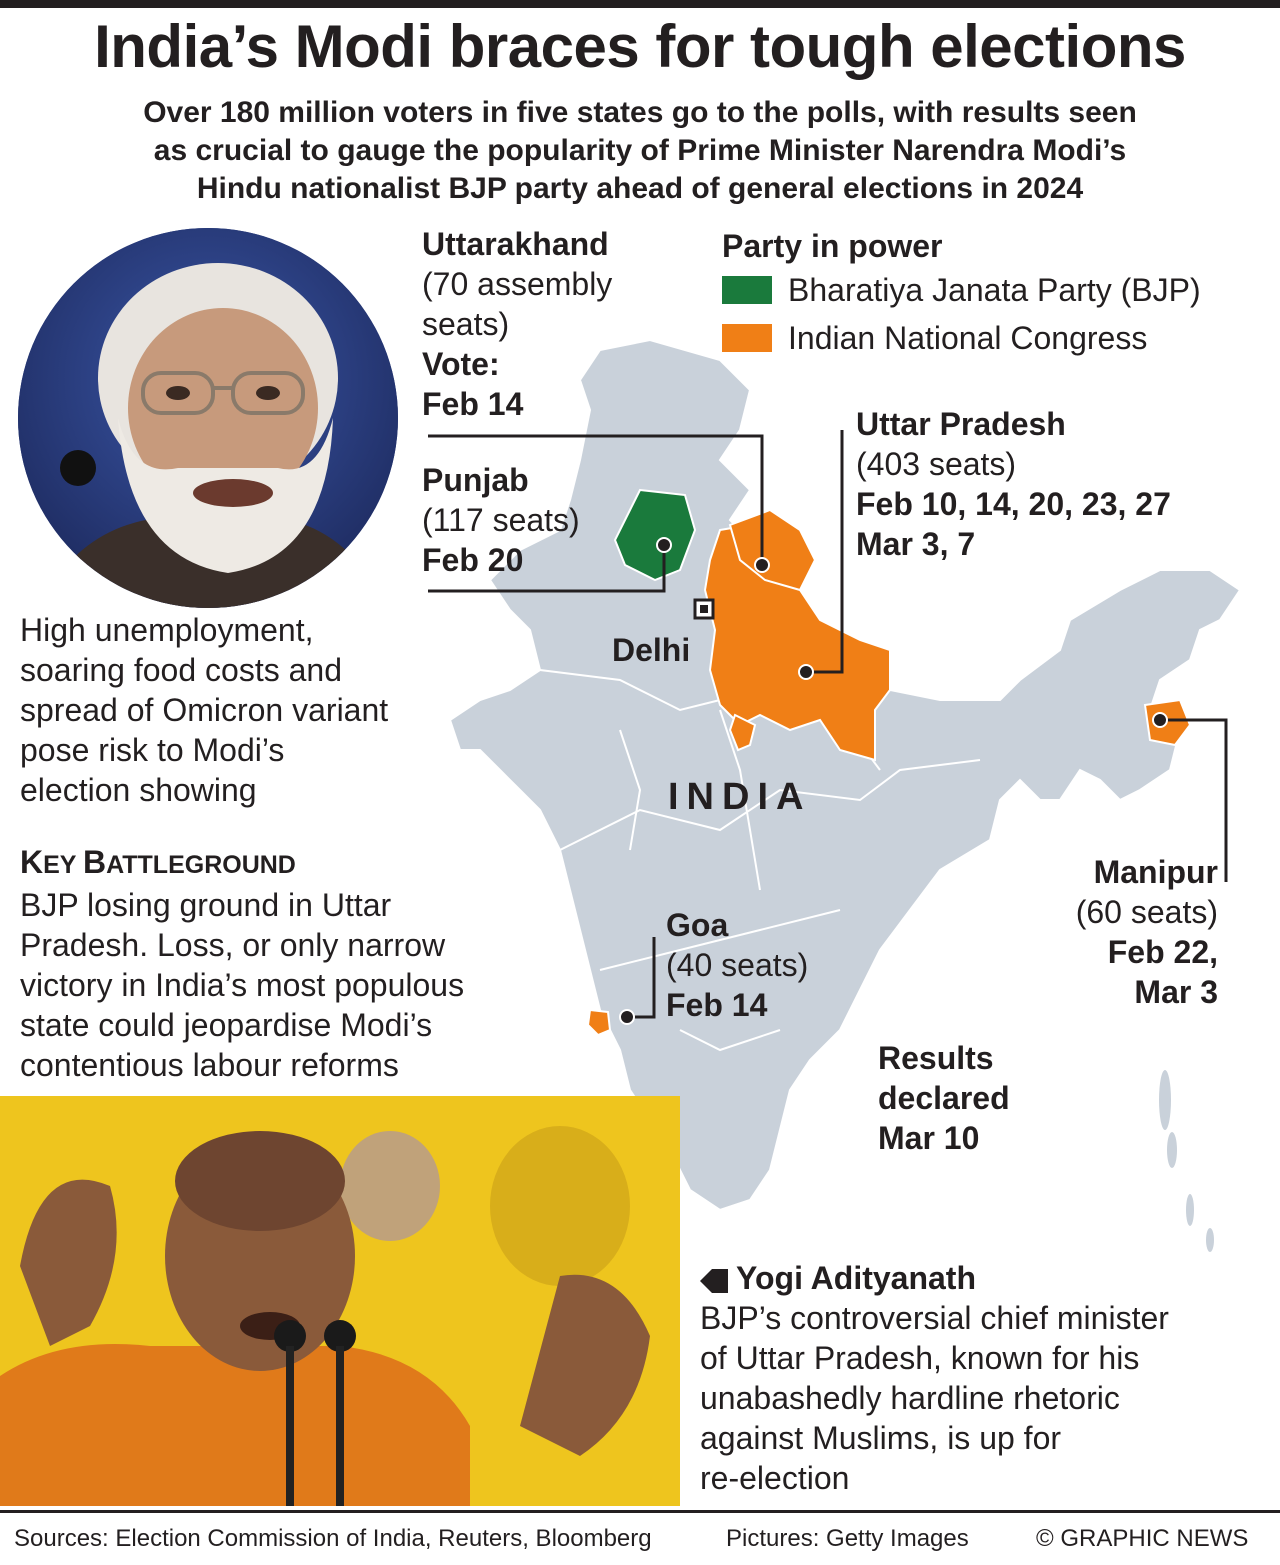 Image resolution: width=1280 pixels, height=1565 pixels. What do you see at coordinates (961, 424) in the screenshot?
I see `state-name: Uttar Pradesh` at bounding box center [961, 424].